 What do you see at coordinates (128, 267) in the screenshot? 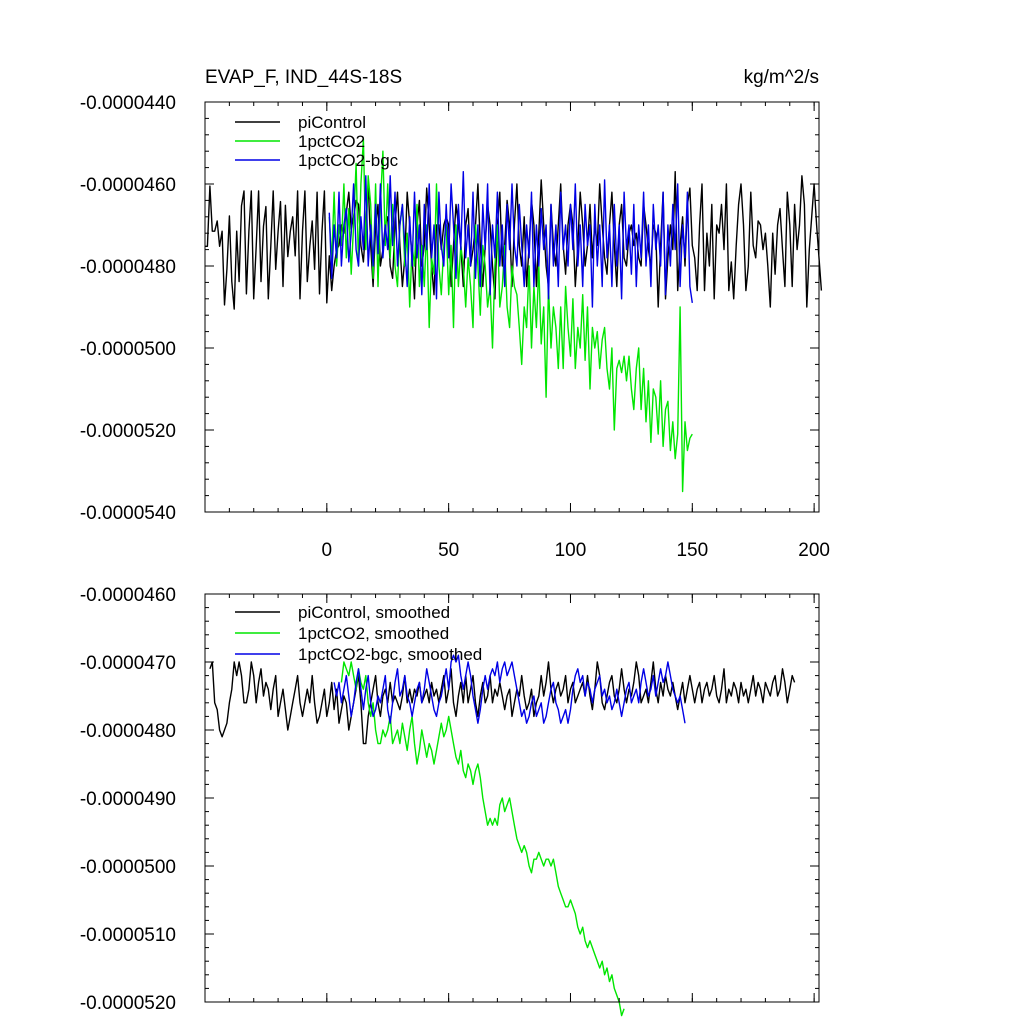
I see `top-ytick-label: -0.0000480` at bounding box center [128, 267].